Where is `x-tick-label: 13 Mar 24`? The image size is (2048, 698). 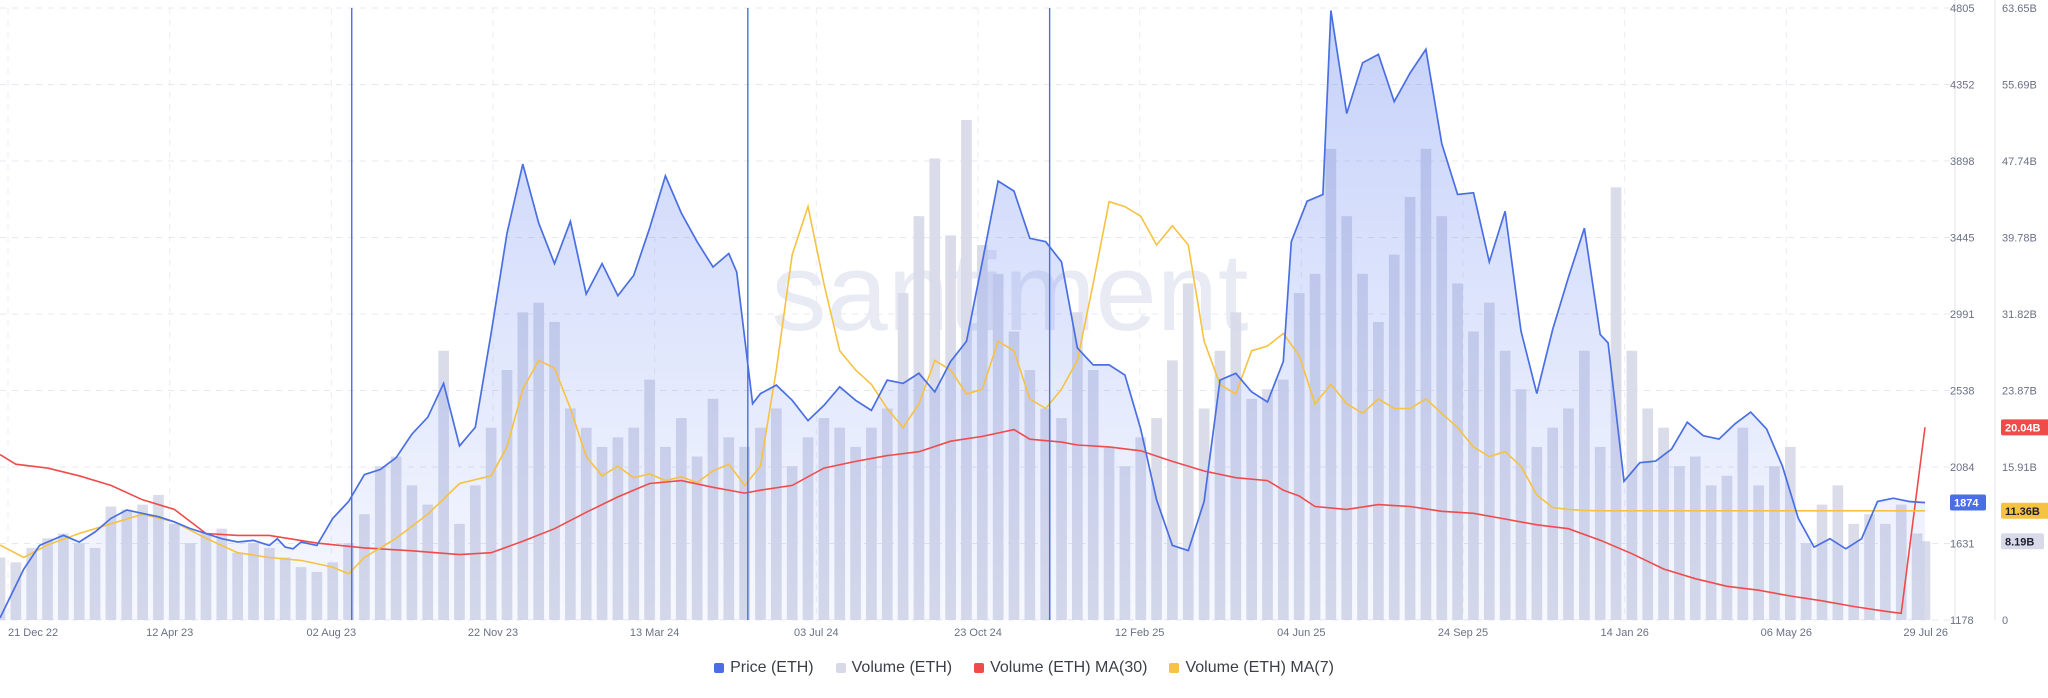 x-tick-label: 13 Mar 24 is located at coordinates (655, 633).